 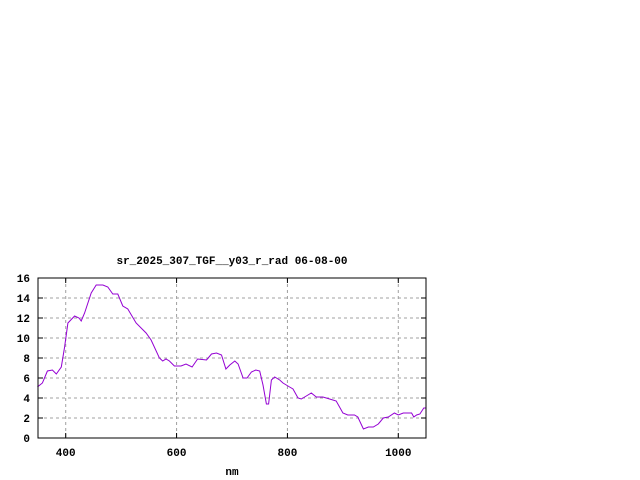 I want to click on chart-title: sr_2025_307_TGF__y03_r_rad 06-08-00, so click(x=231, y=262).